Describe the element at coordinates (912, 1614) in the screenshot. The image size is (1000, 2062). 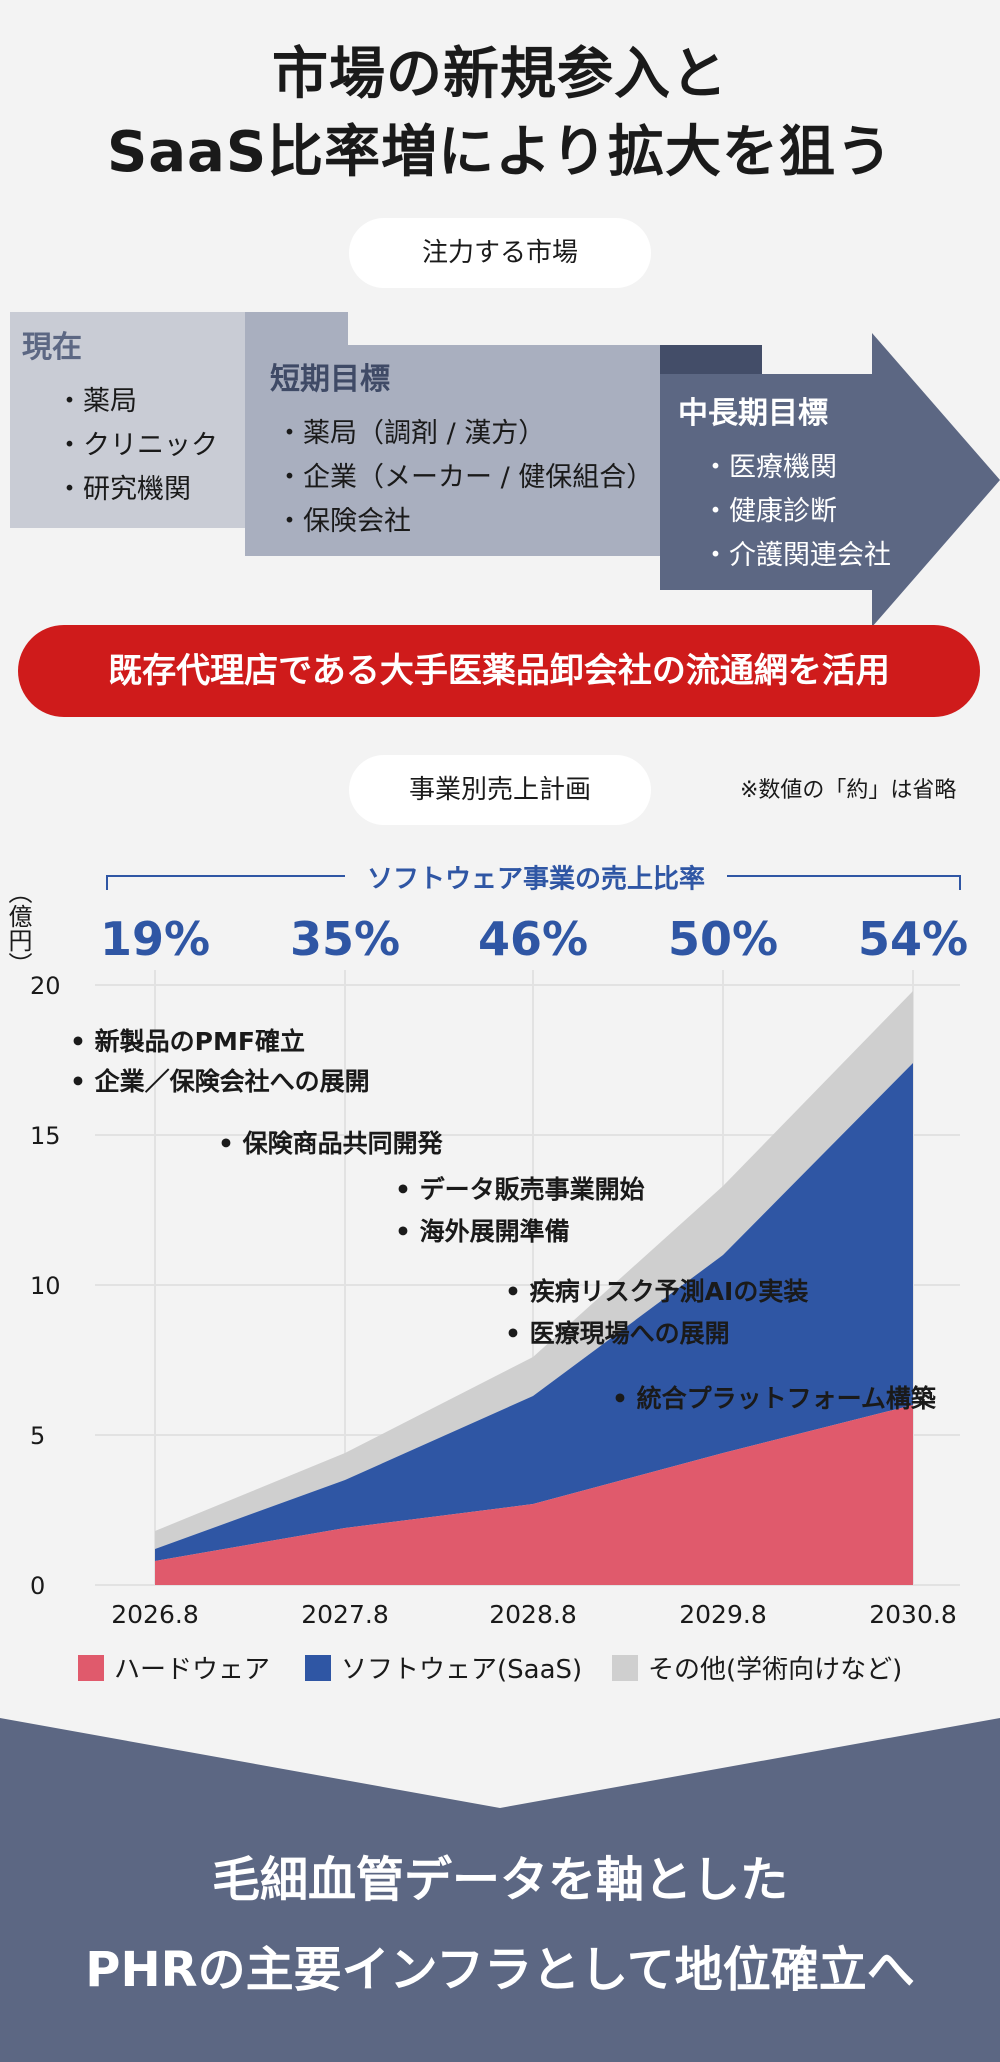
I see `x-tick-label: 2030.8` at that location.